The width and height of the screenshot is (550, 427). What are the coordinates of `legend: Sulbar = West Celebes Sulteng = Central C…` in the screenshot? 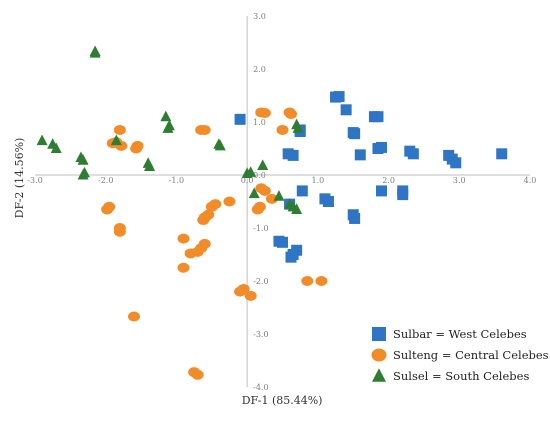 It's located at (460, 355).